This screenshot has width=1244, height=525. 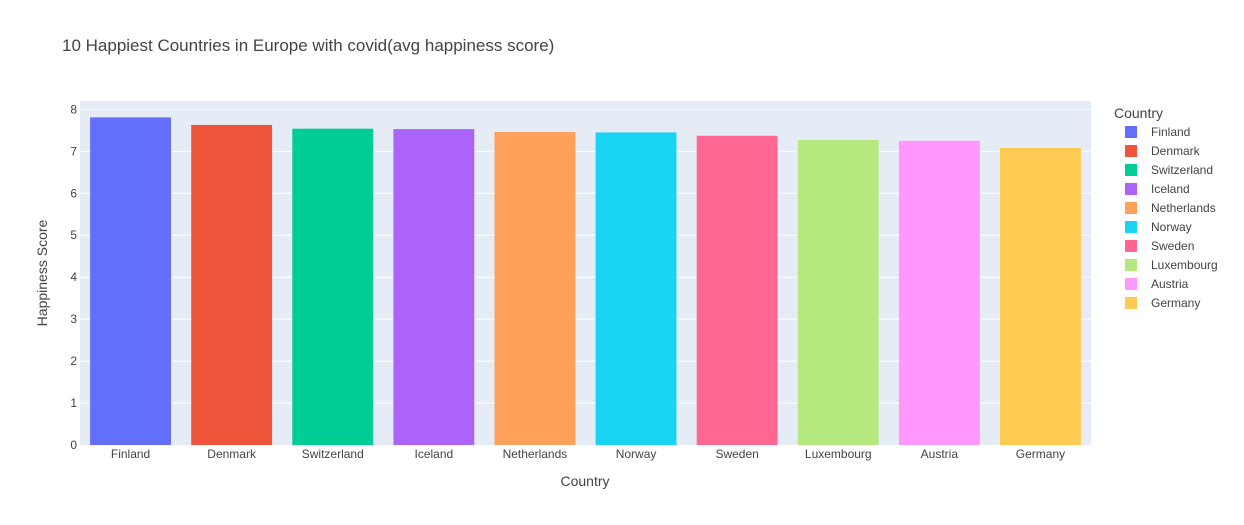 I want to click on legend-label: Germany, so click(x=1175, y=303).